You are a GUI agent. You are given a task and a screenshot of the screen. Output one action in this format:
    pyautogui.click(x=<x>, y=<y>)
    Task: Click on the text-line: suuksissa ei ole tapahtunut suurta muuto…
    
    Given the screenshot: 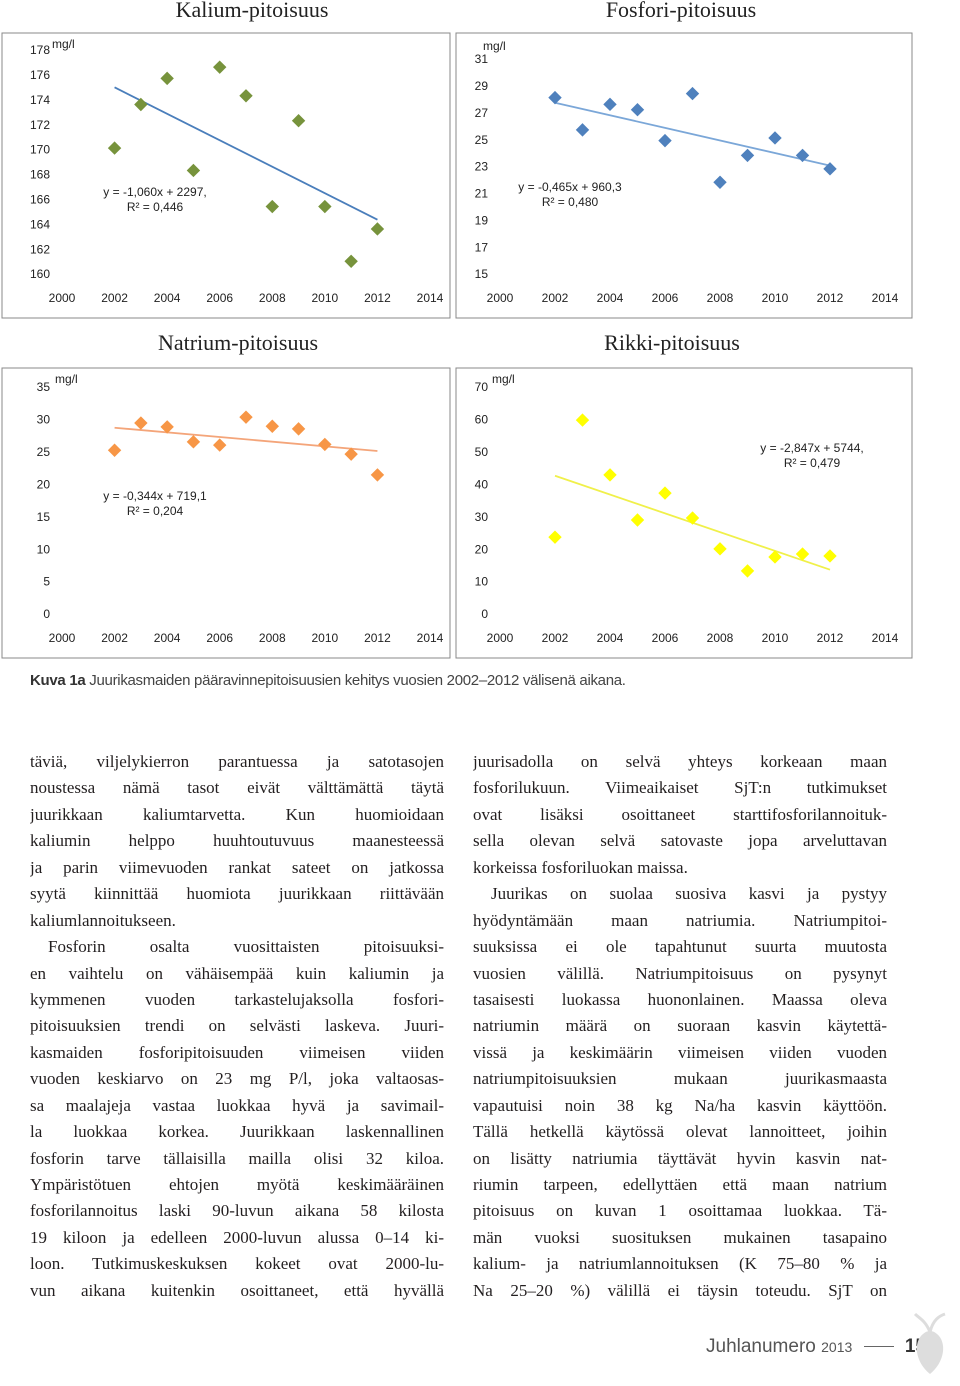 What is the action you would take?
    pyautogui.click(x=680, y=947)
    